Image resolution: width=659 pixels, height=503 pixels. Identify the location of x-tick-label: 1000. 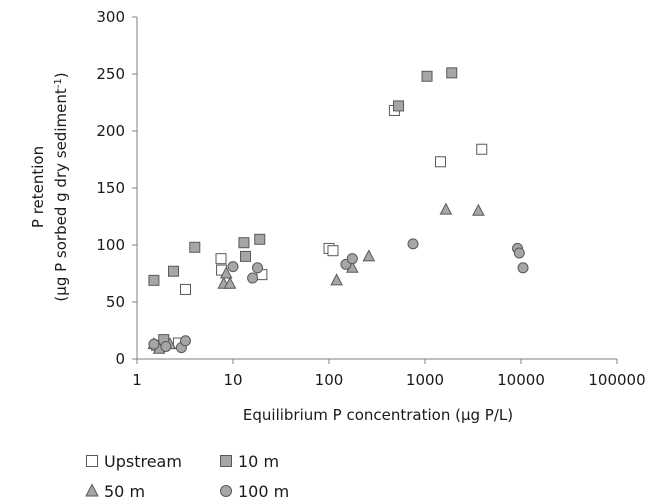
(425, 380).